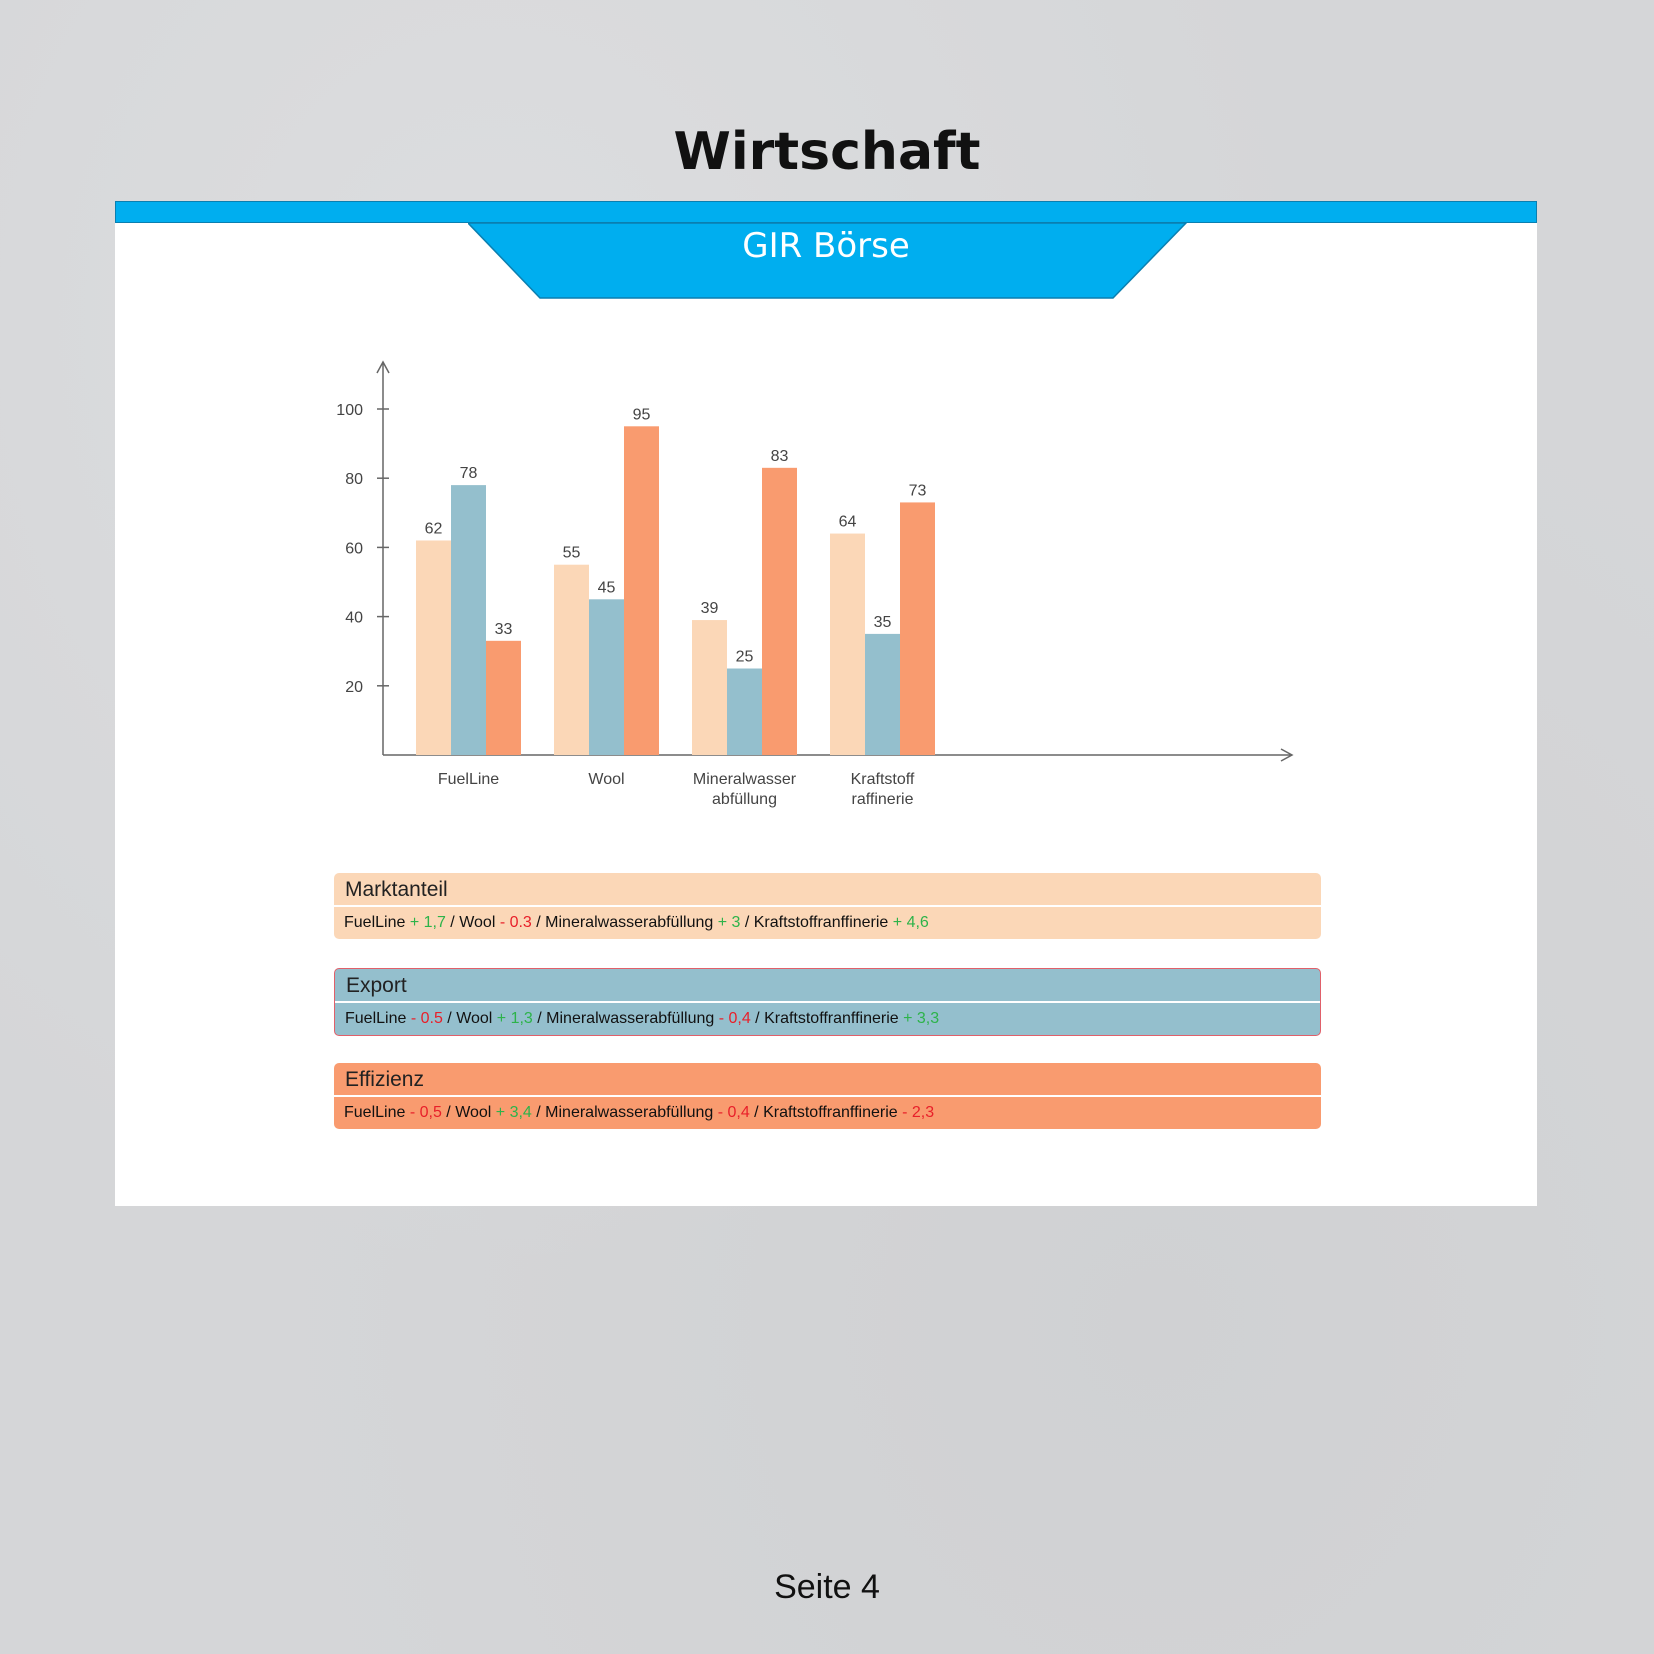  Describe the element at coordinates (744, 799) in the screenshot. I see `x-tick-label: abfüllung` at that location.